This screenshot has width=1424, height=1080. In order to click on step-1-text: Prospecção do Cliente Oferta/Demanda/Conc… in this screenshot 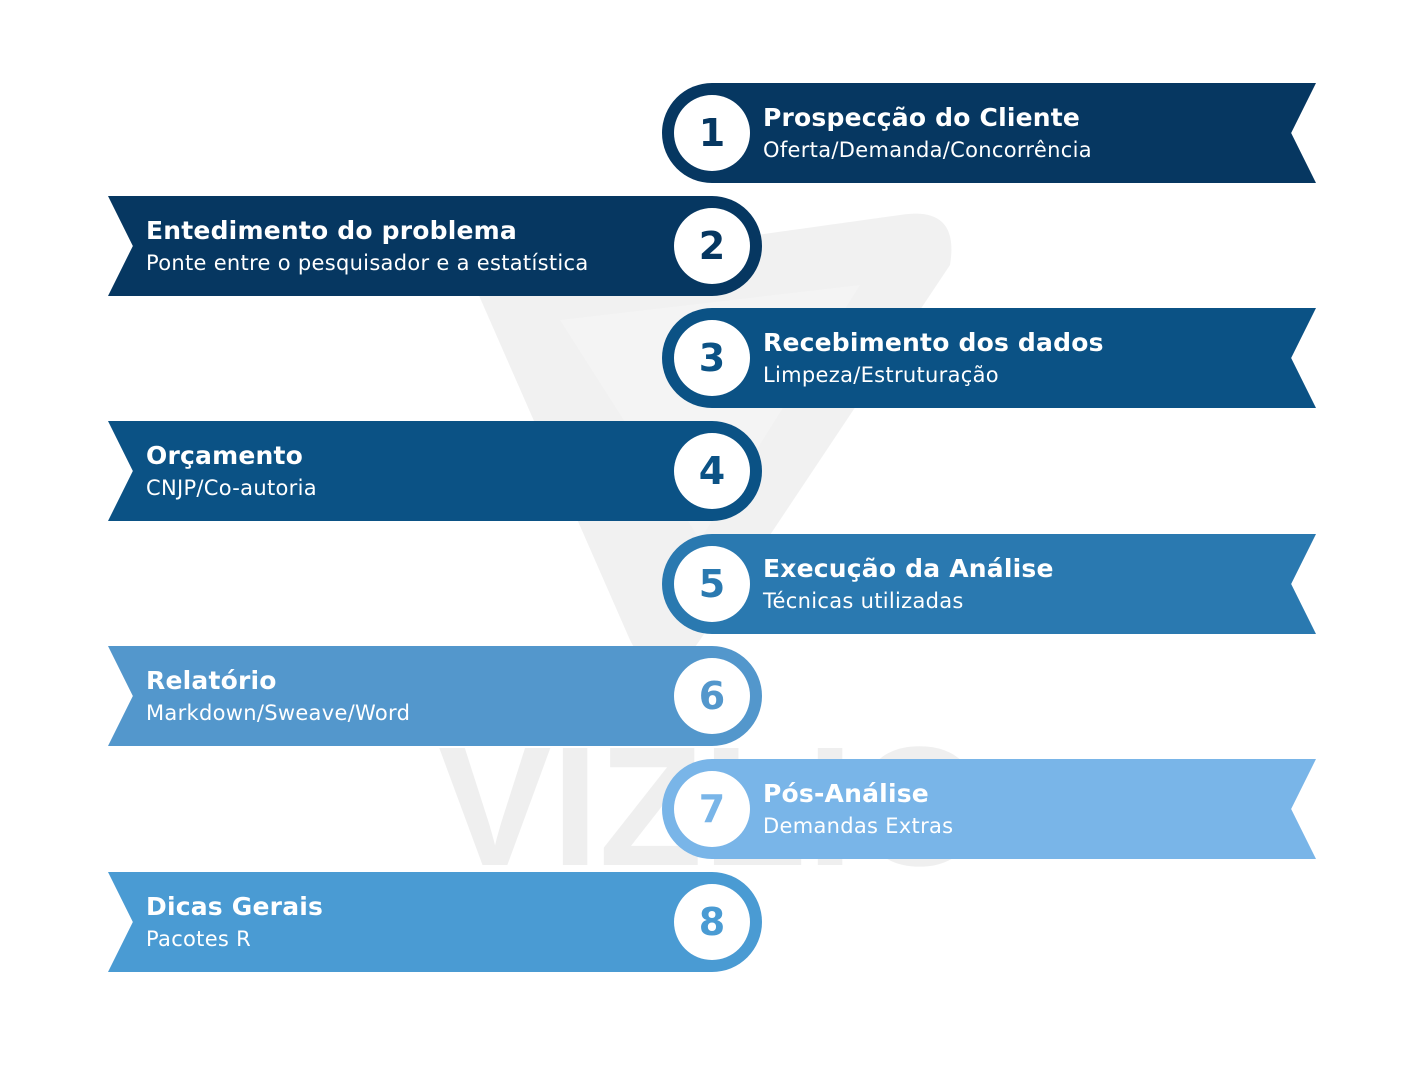, I will do `click(927, 133)`.